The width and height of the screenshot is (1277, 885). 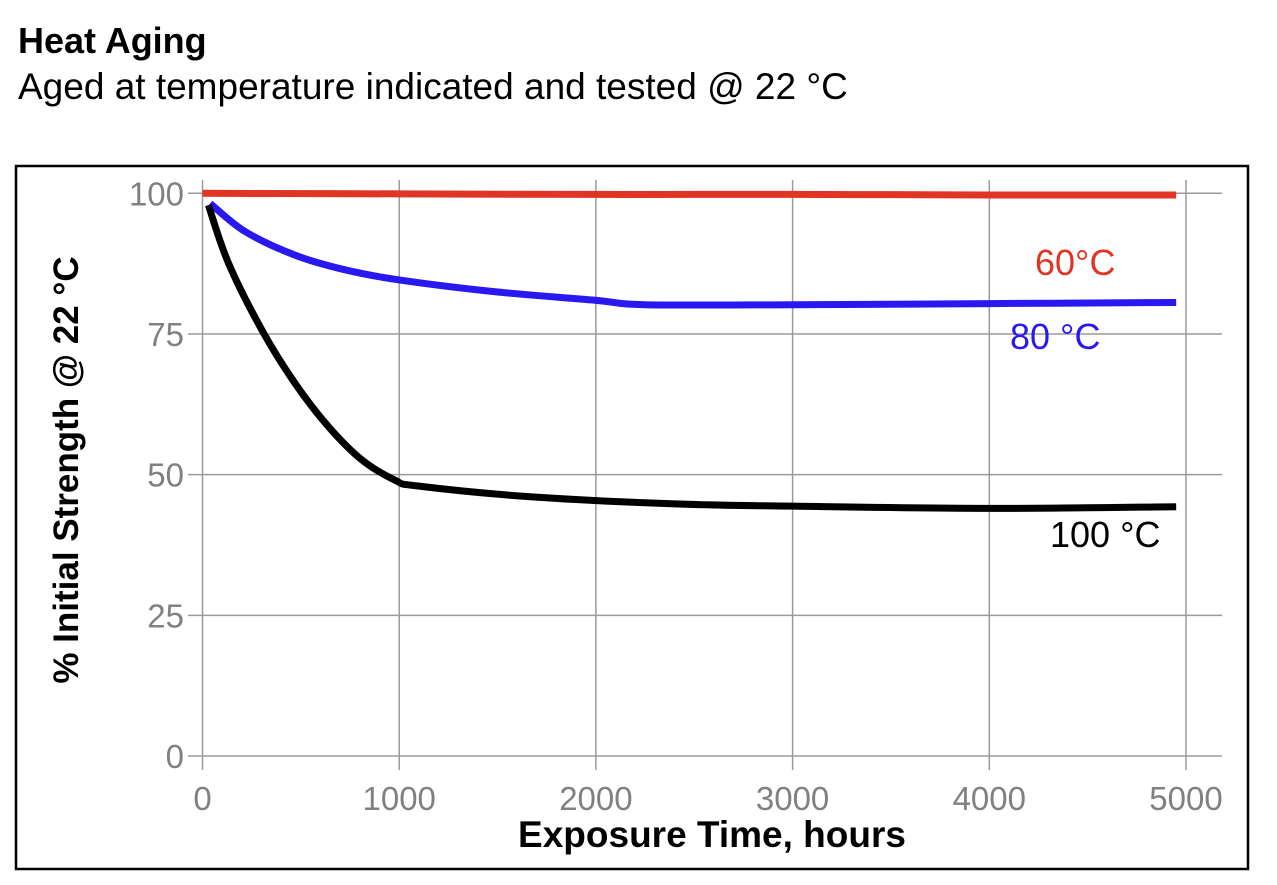 What do you see at coordinates (989, 798) in the screenshot?
I see `x-tick-label: 4000` at bounding box center [989, 798].